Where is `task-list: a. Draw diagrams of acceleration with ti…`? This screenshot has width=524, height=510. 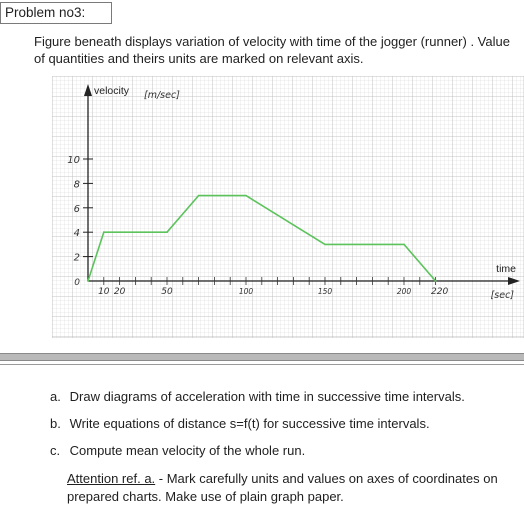
task-list: a. Draw diagrams of acceleration with ti… is located at coordinates (285, 428).